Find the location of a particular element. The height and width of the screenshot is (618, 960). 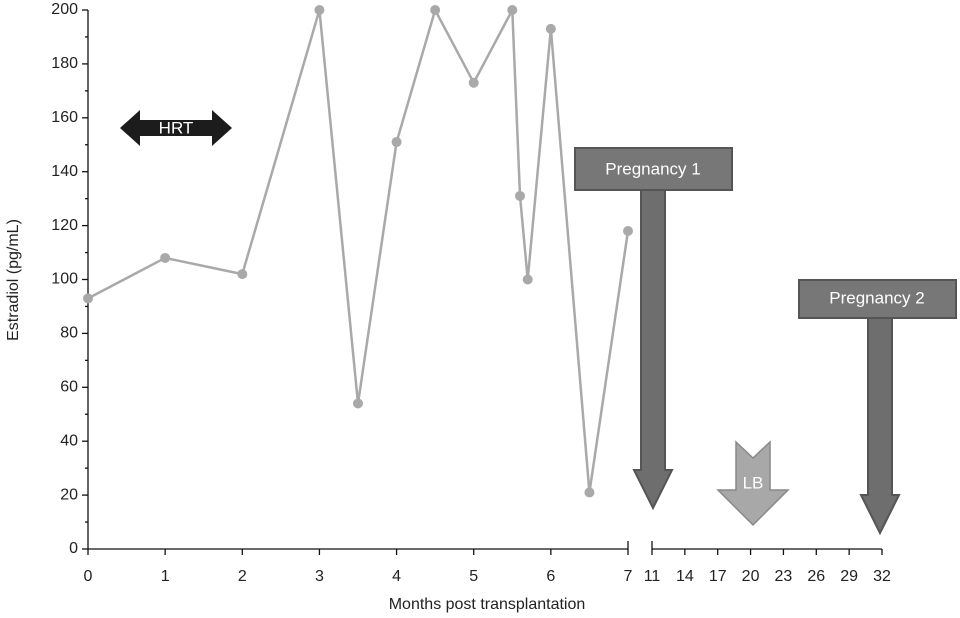

x-tick-label: 32 is located at coordinates (882, 576).